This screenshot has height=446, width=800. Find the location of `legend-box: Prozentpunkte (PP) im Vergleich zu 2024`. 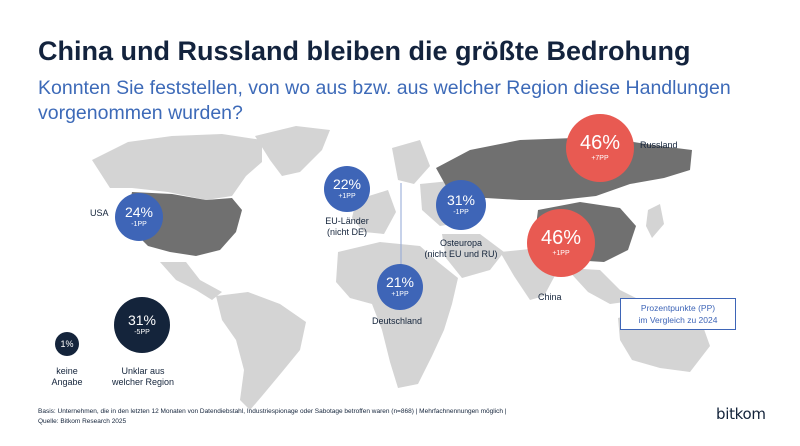

legend-box: Prozentpunkte (PP) im Vergleich zu 2024 is located at coordinates (678, 314).